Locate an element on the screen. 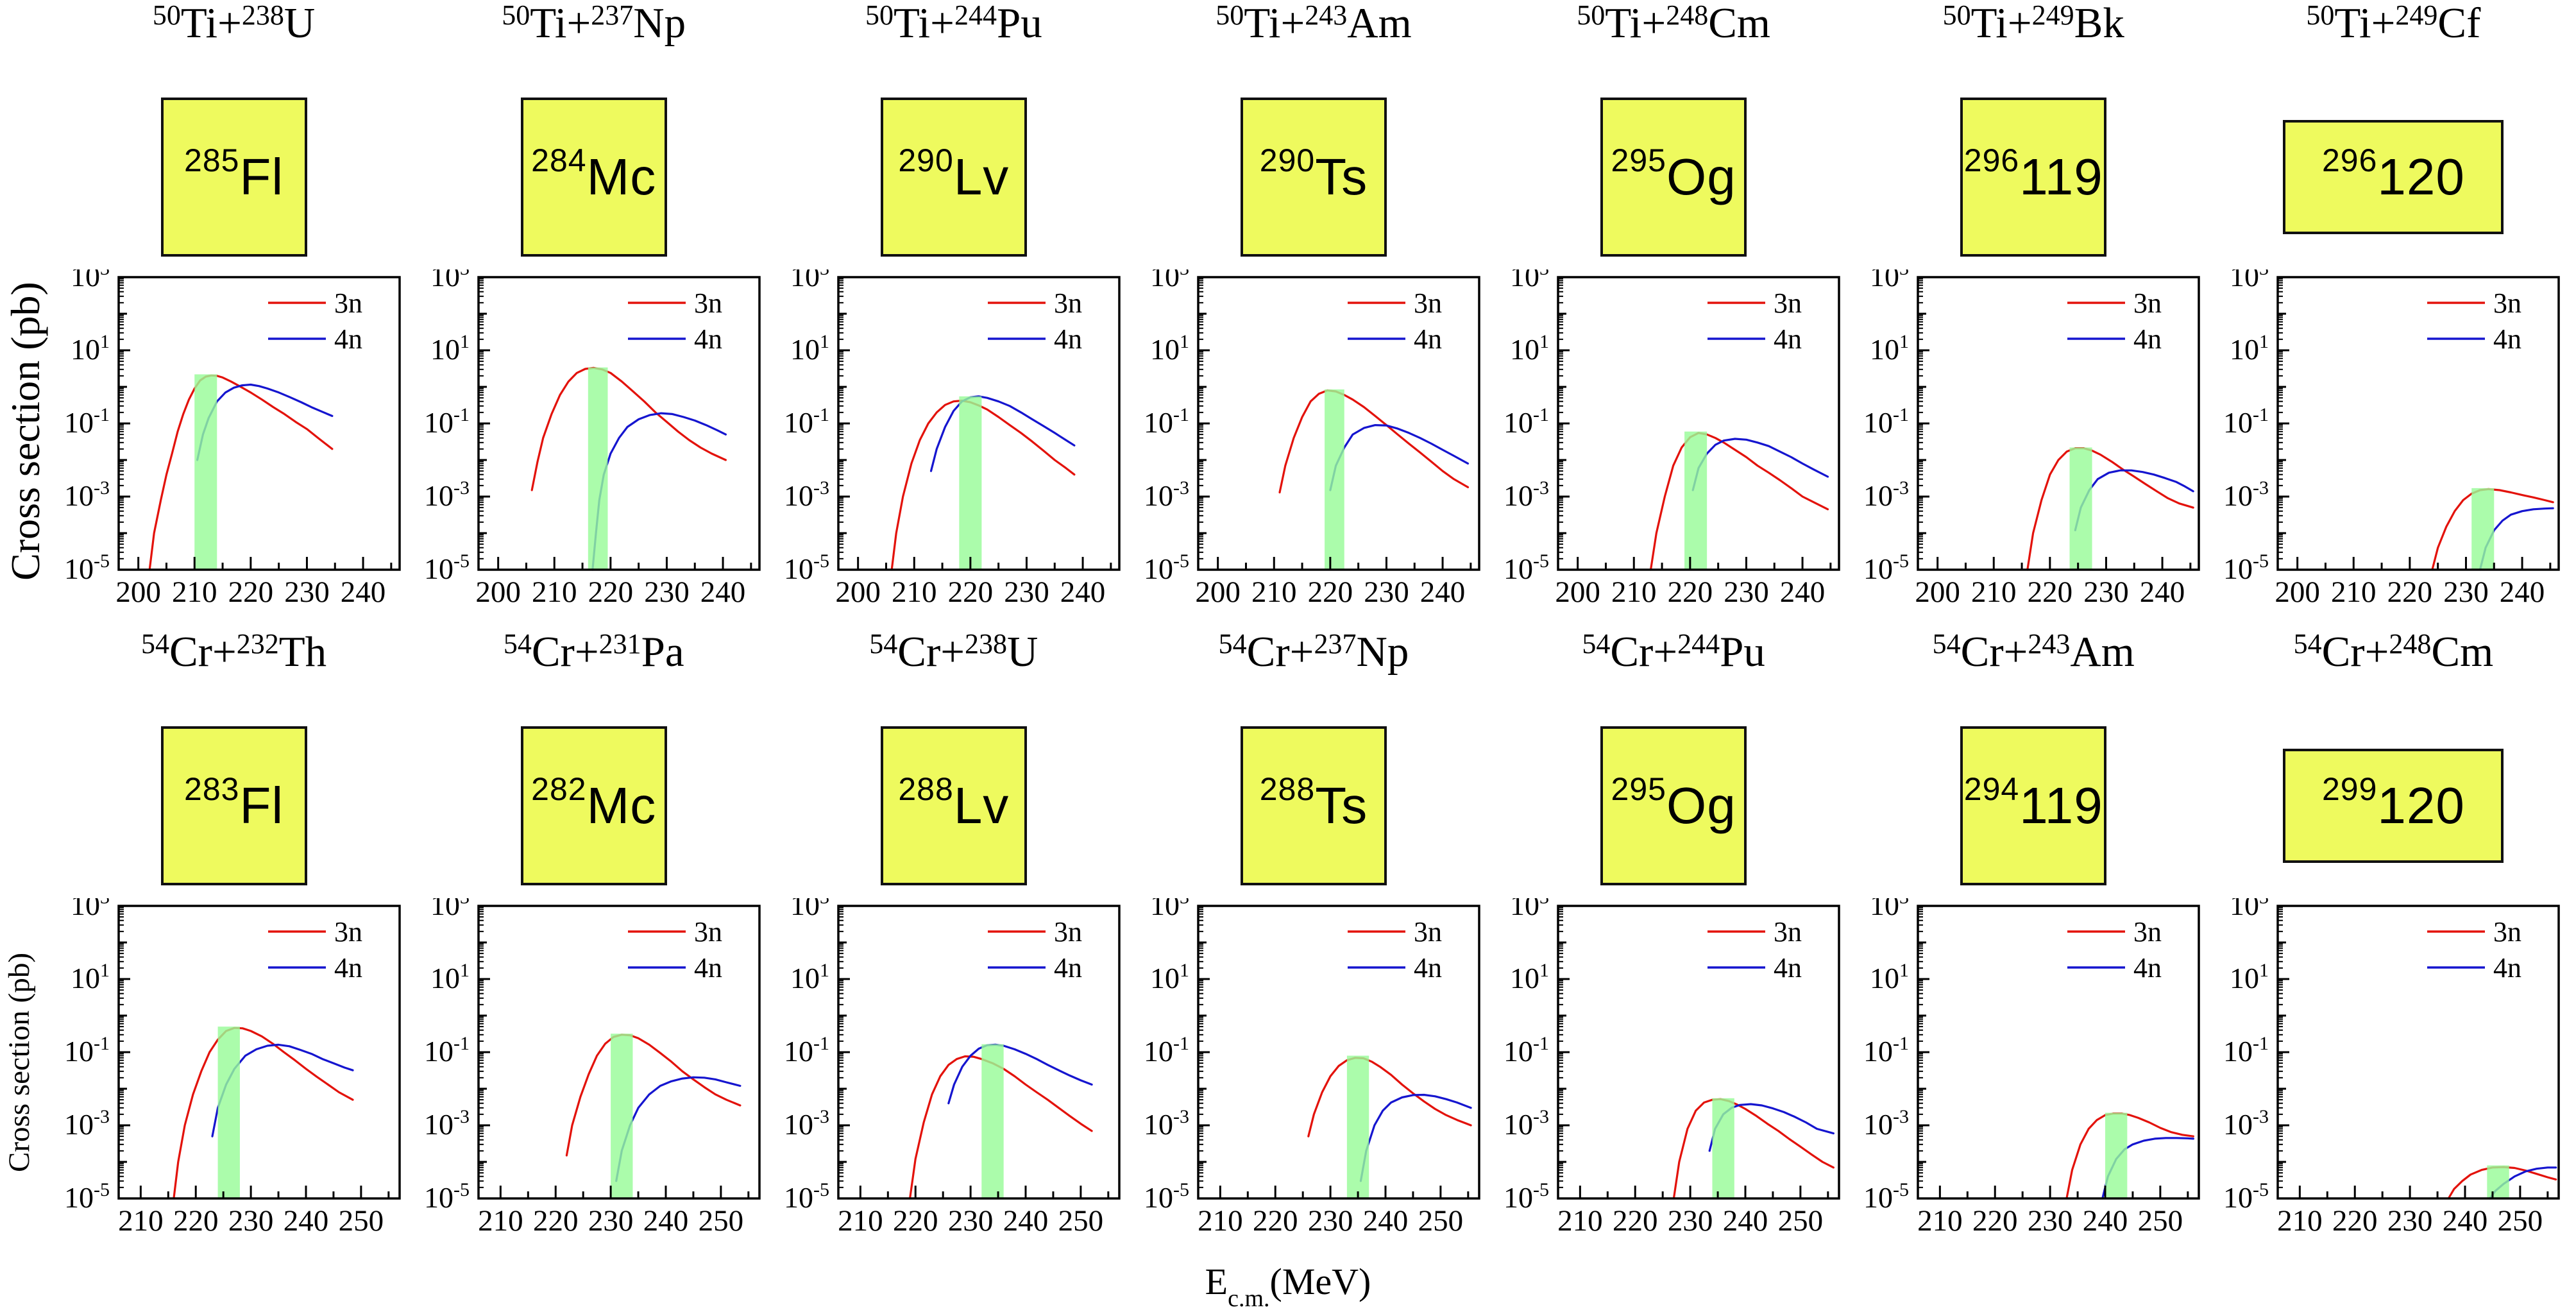 The height and width of the screenshot is (1312, 2576). product-symbol: Lv is located at coordinates (981, 805).